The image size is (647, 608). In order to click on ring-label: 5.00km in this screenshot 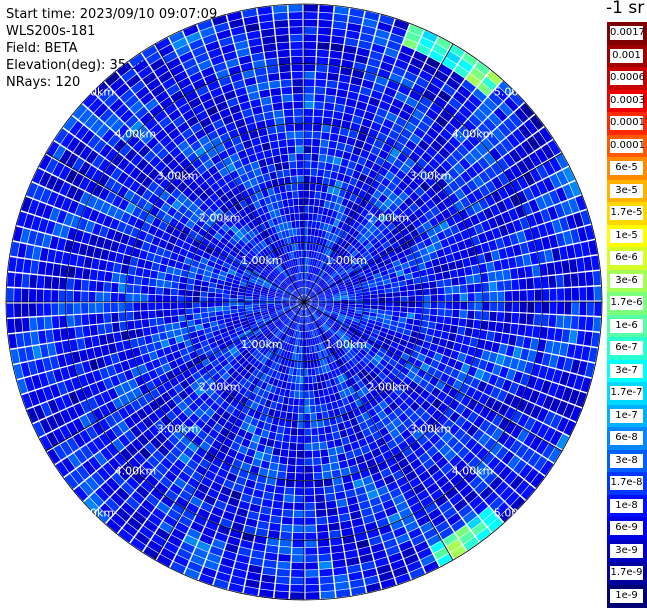, I will do `click(93, 91)`.